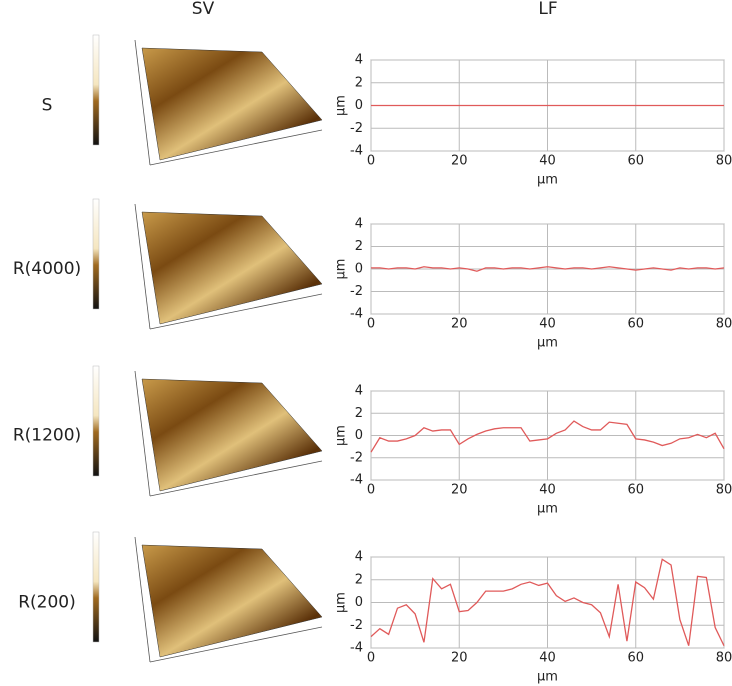 Image resolution: width=732 pixels, height=686 pixels. I want to click on column-title: LF, so click(547, 9).